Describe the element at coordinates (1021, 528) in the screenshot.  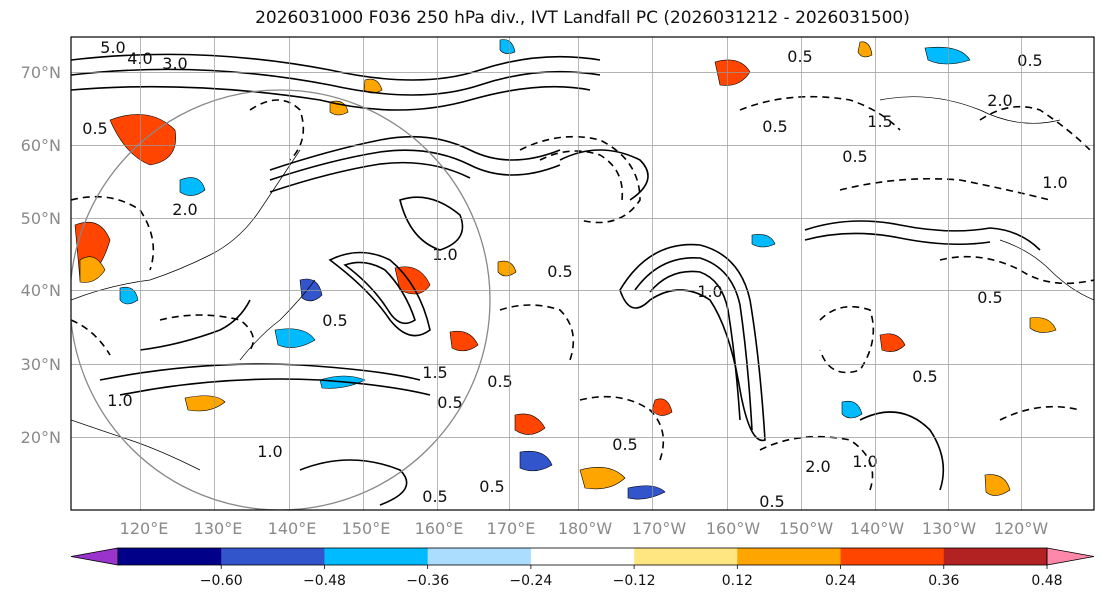
I see `lon-label: 120°W` at that location.